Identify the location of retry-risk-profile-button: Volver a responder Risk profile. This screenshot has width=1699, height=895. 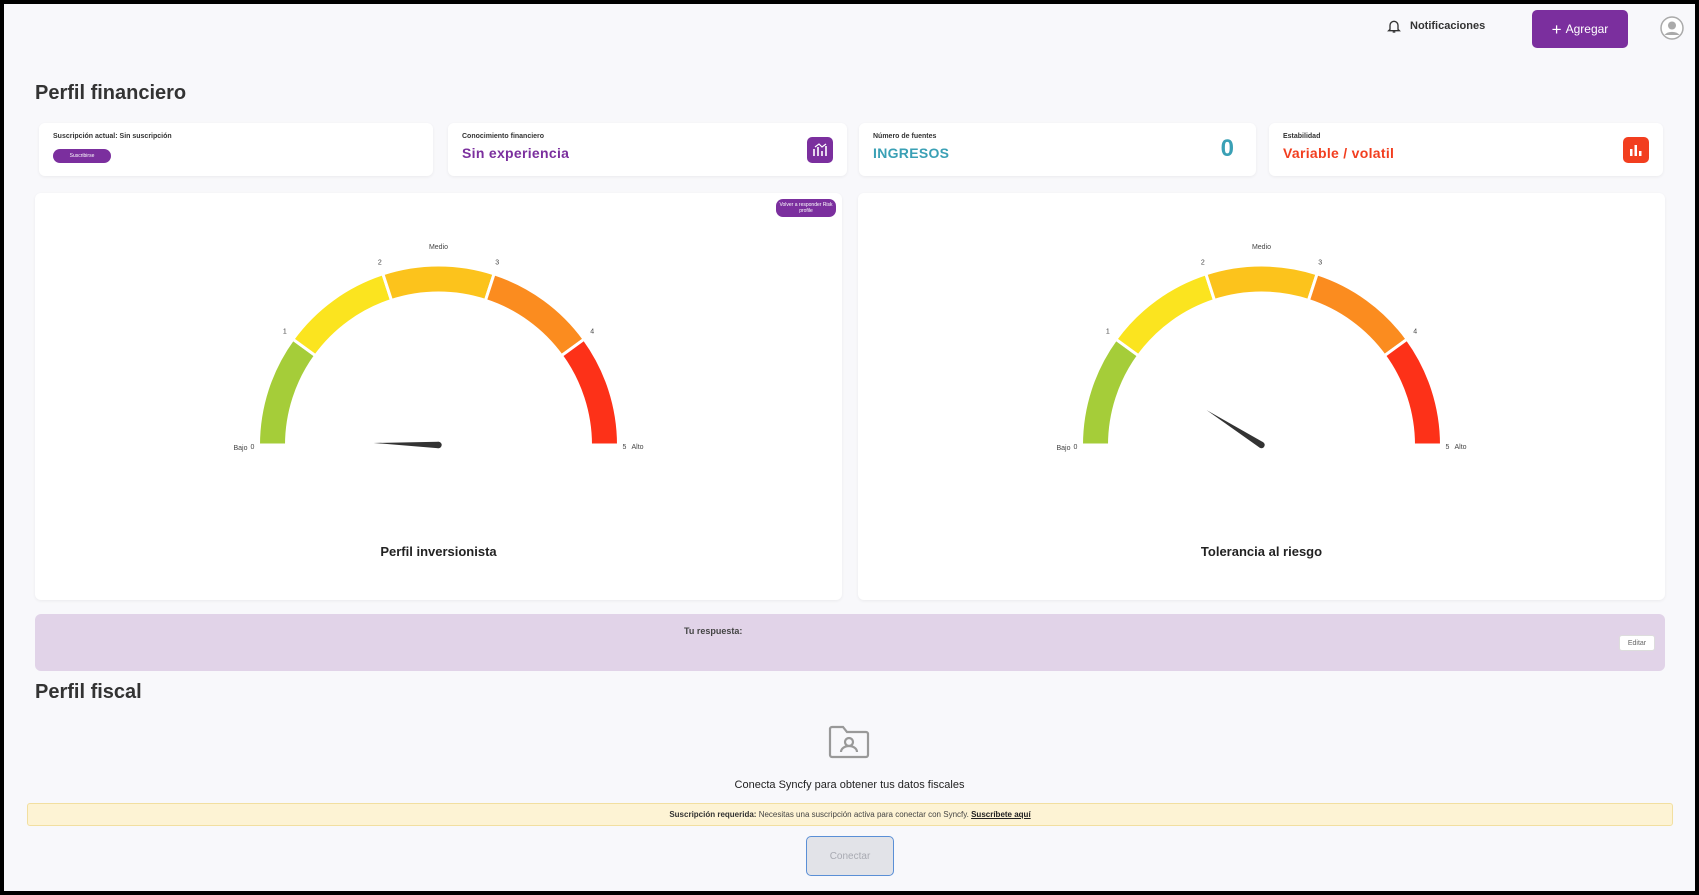
(806, 208).